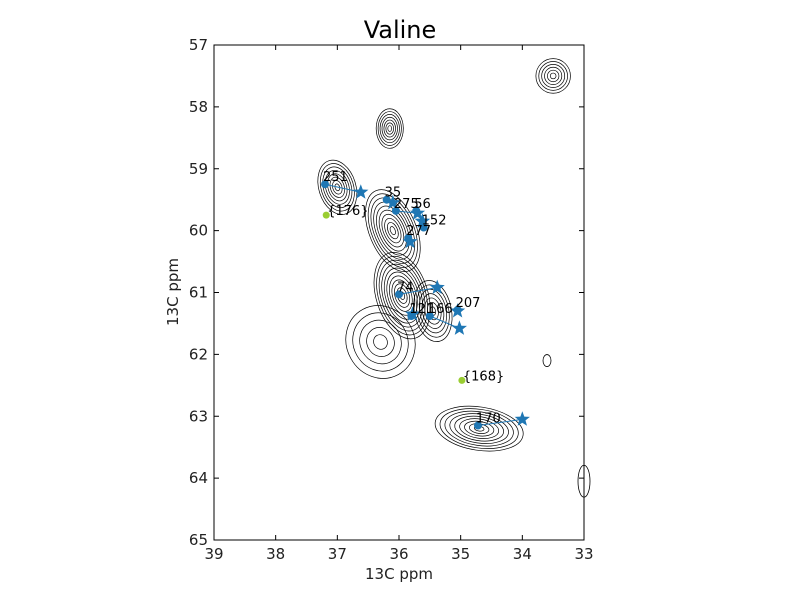 The image size is (800, 600). I want to click on peak-label: 56, so click(422, 204).